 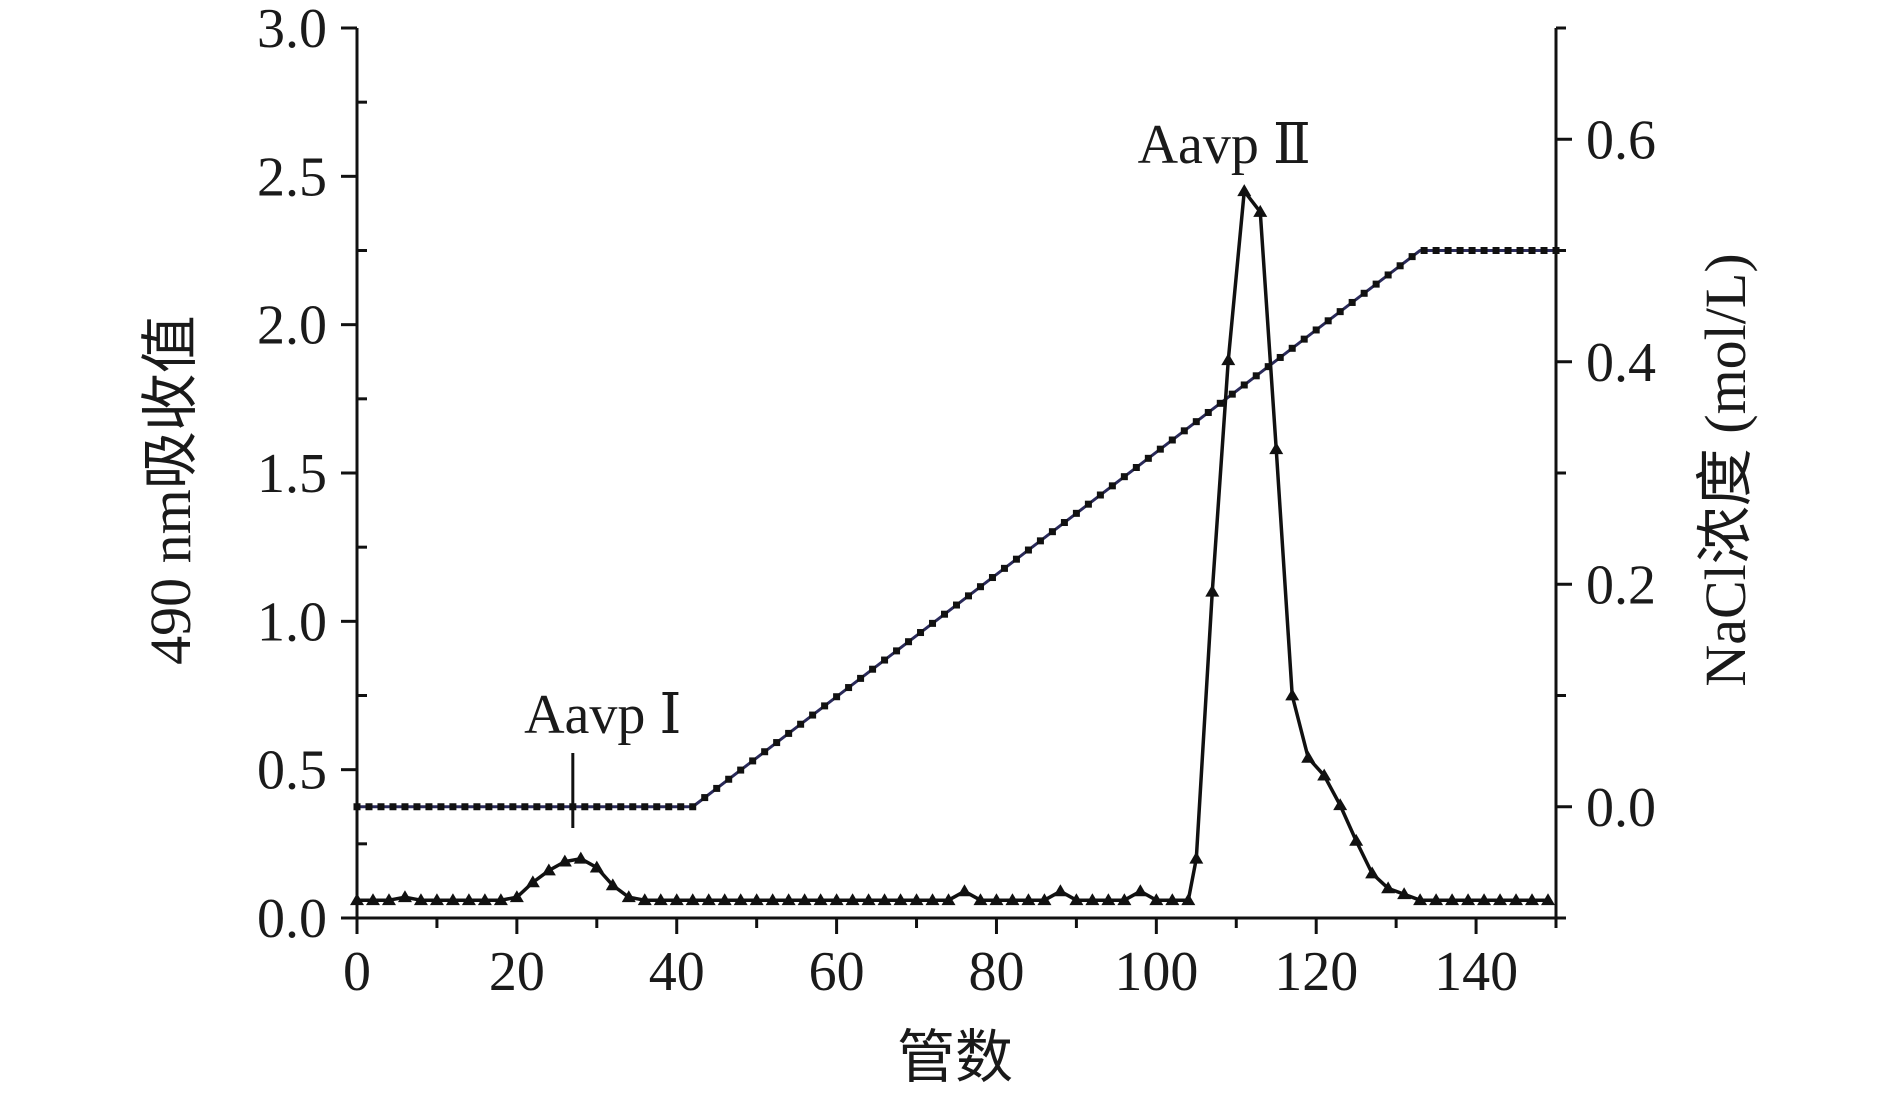 What do you see at coordinates (1224, 145) in the screenshot?
I see `peak2-label: Aavp Ⅱ` at bounding box center [1224, 145].